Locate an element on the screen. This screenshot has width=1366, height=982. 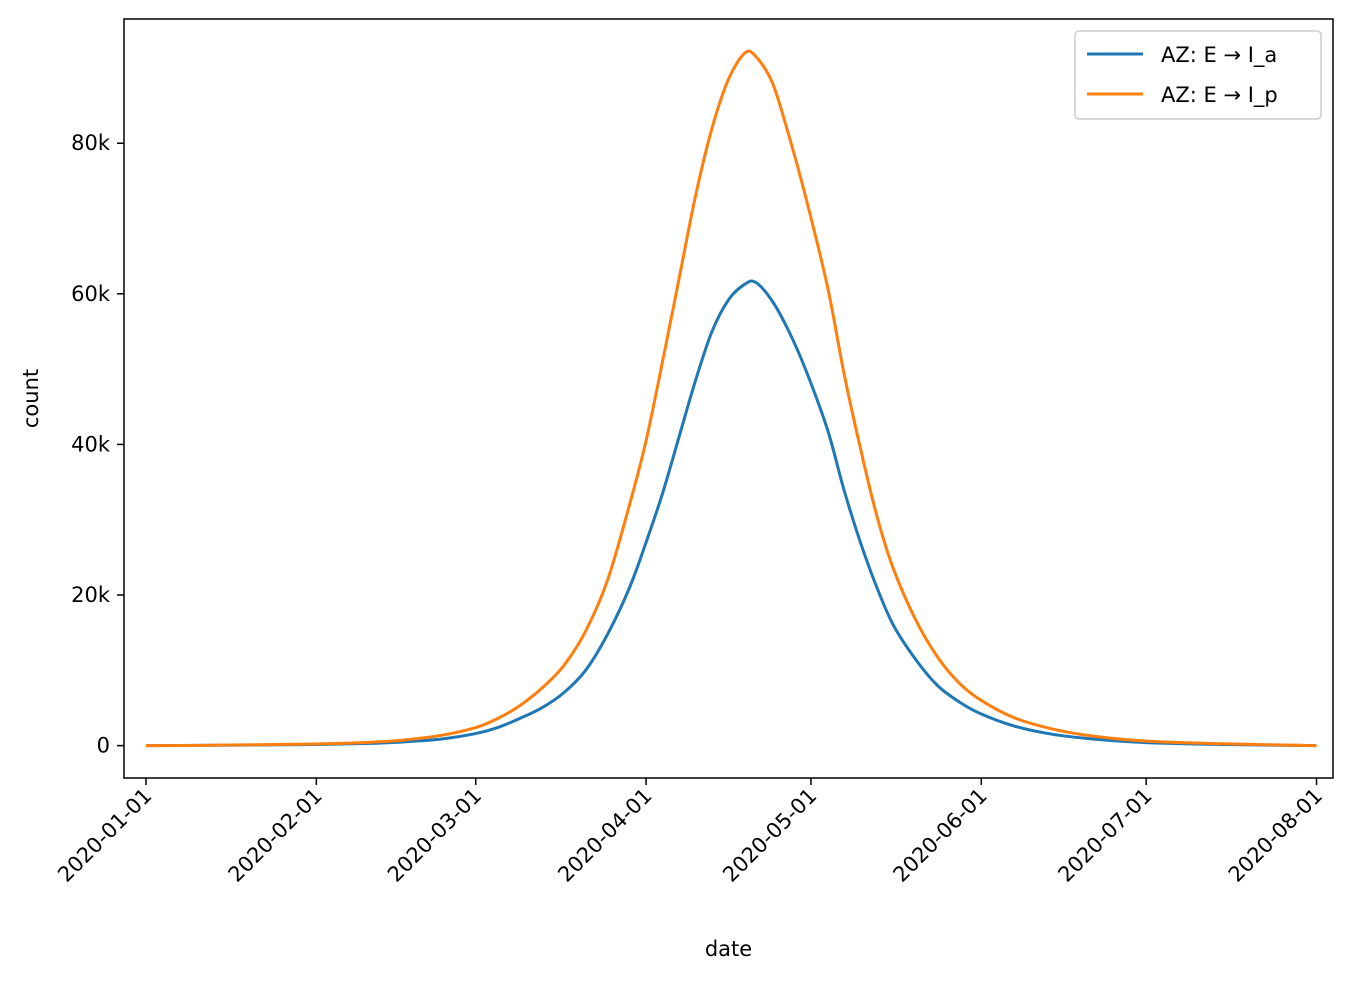
legend-label: AZ: E → I_a is located at coordinates (1219, 55).